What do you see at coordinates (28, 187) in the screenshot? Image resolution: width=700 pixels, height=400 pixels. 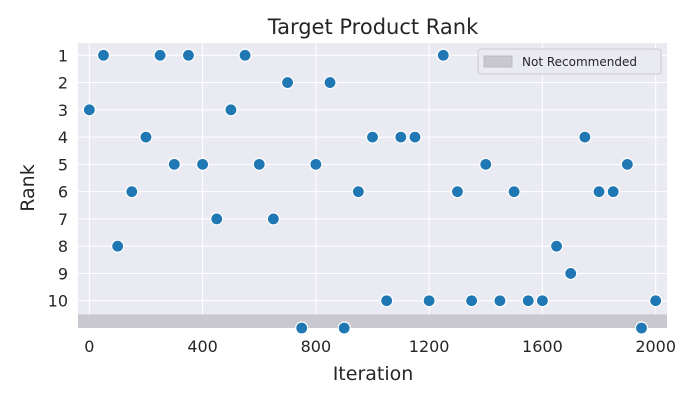 I see `y-axis-label: Rank` at bounding box center [28, 187].